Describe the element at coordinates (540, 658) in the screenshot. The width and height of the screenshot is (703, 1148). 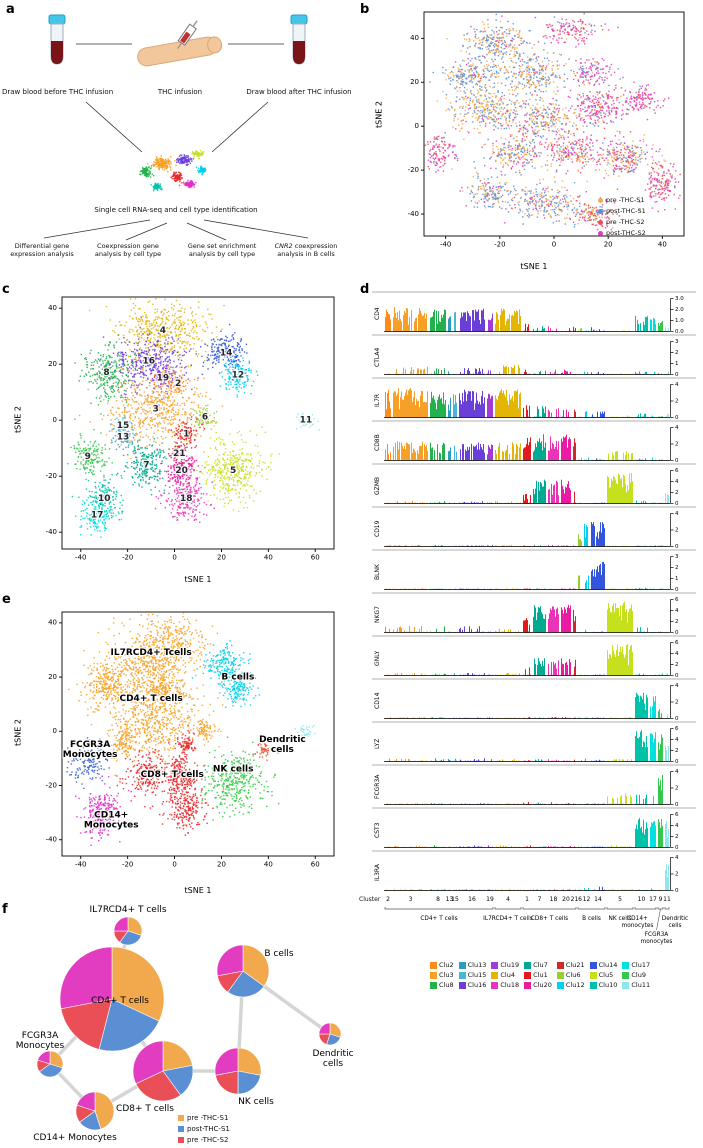
I see `gene-bars-canvas-gnly` at that location.